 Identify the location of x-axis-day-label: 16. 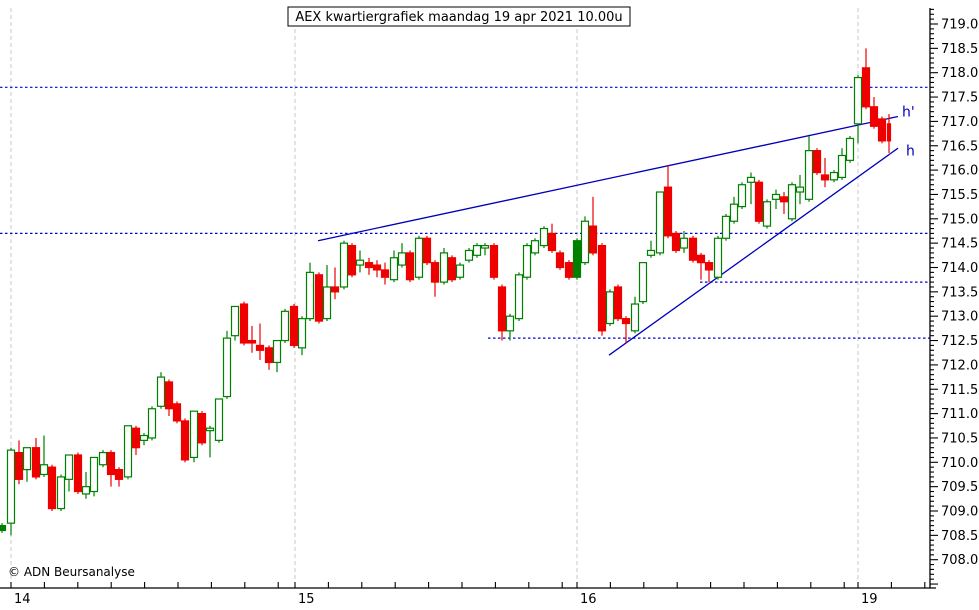
(588, 599).